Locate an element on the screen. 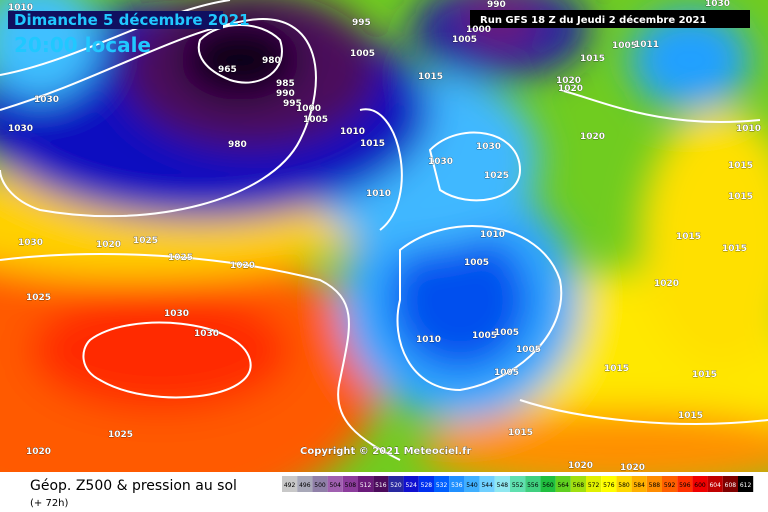 Image resolution: width=768 pixels, height=512 pixels. scale-label: 588 is located at coordinates (655, 485).